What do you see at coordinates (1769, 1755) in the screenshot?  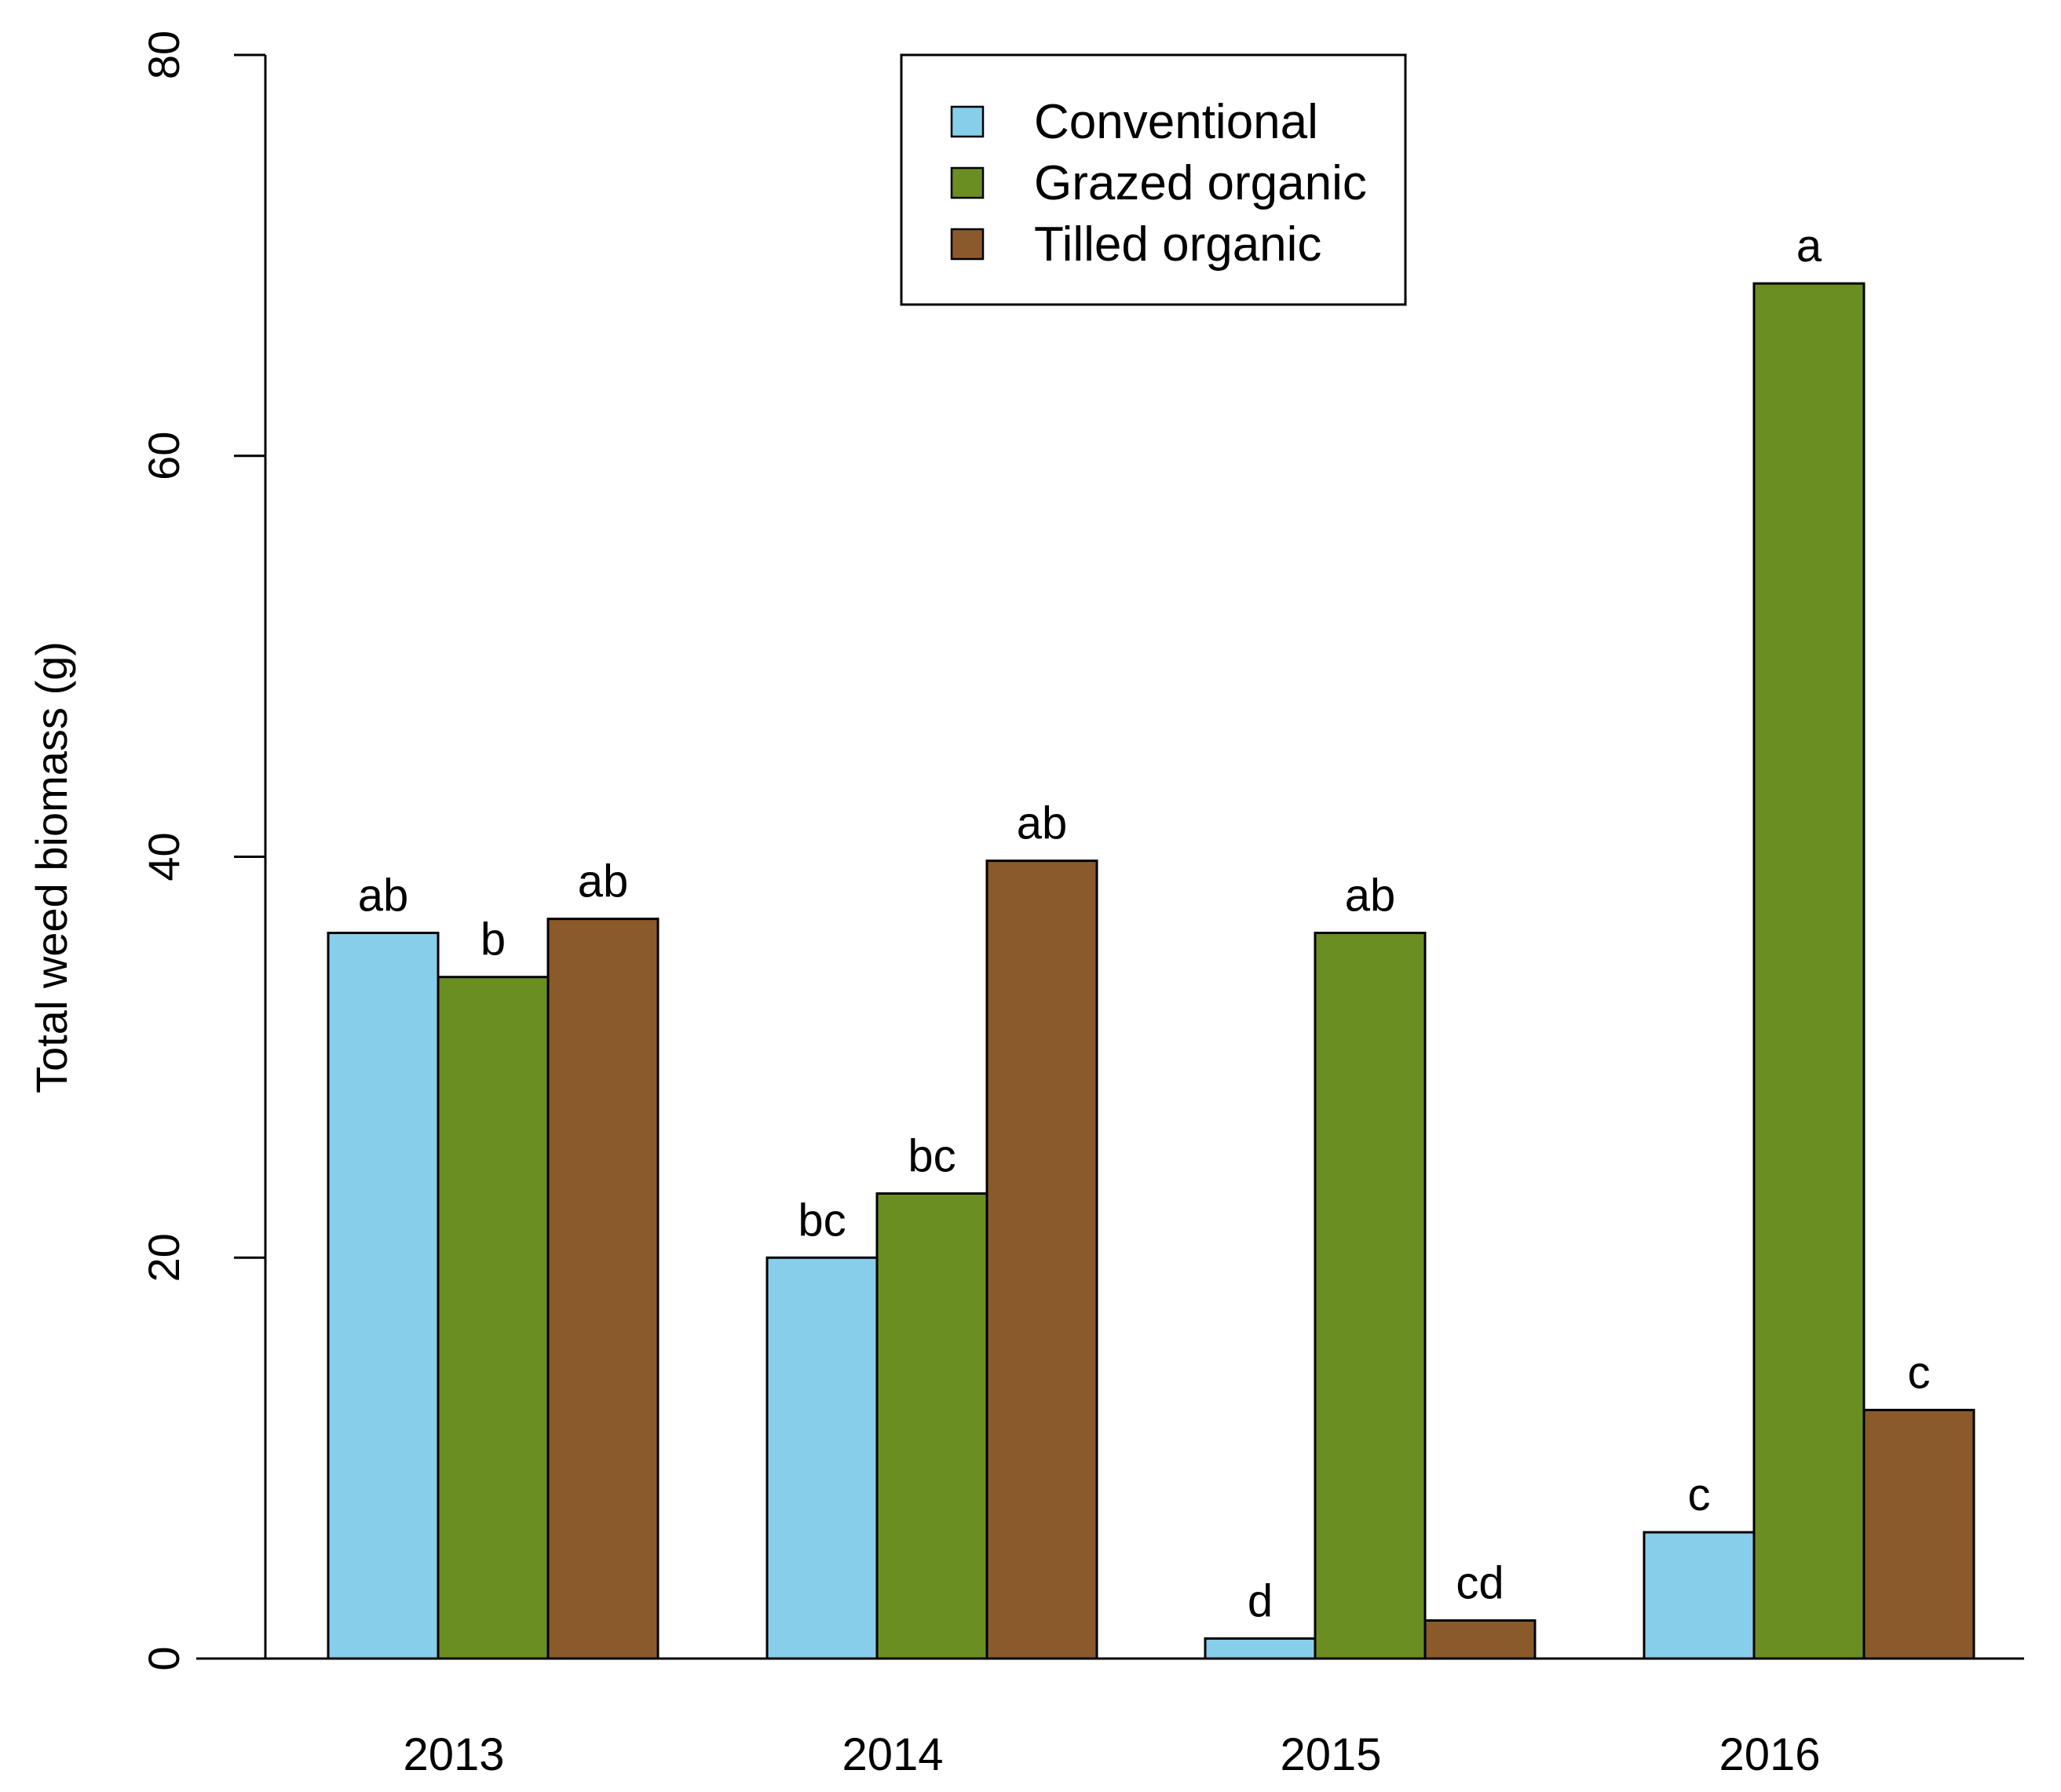 I see `x-category-label: 2016` at bounding box center [1769, 1755].